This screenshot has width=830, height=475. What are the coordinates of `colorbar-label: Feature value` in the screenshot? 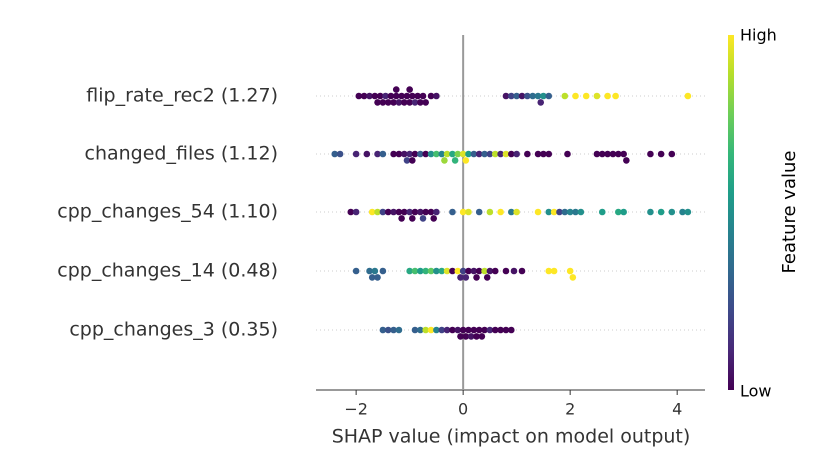 It's located at (789, 212).